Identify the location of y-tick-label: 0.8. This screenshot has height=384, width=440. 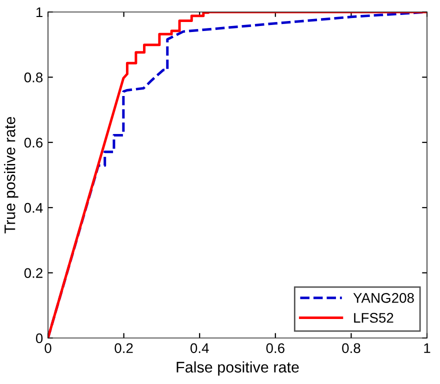
(33, 77).